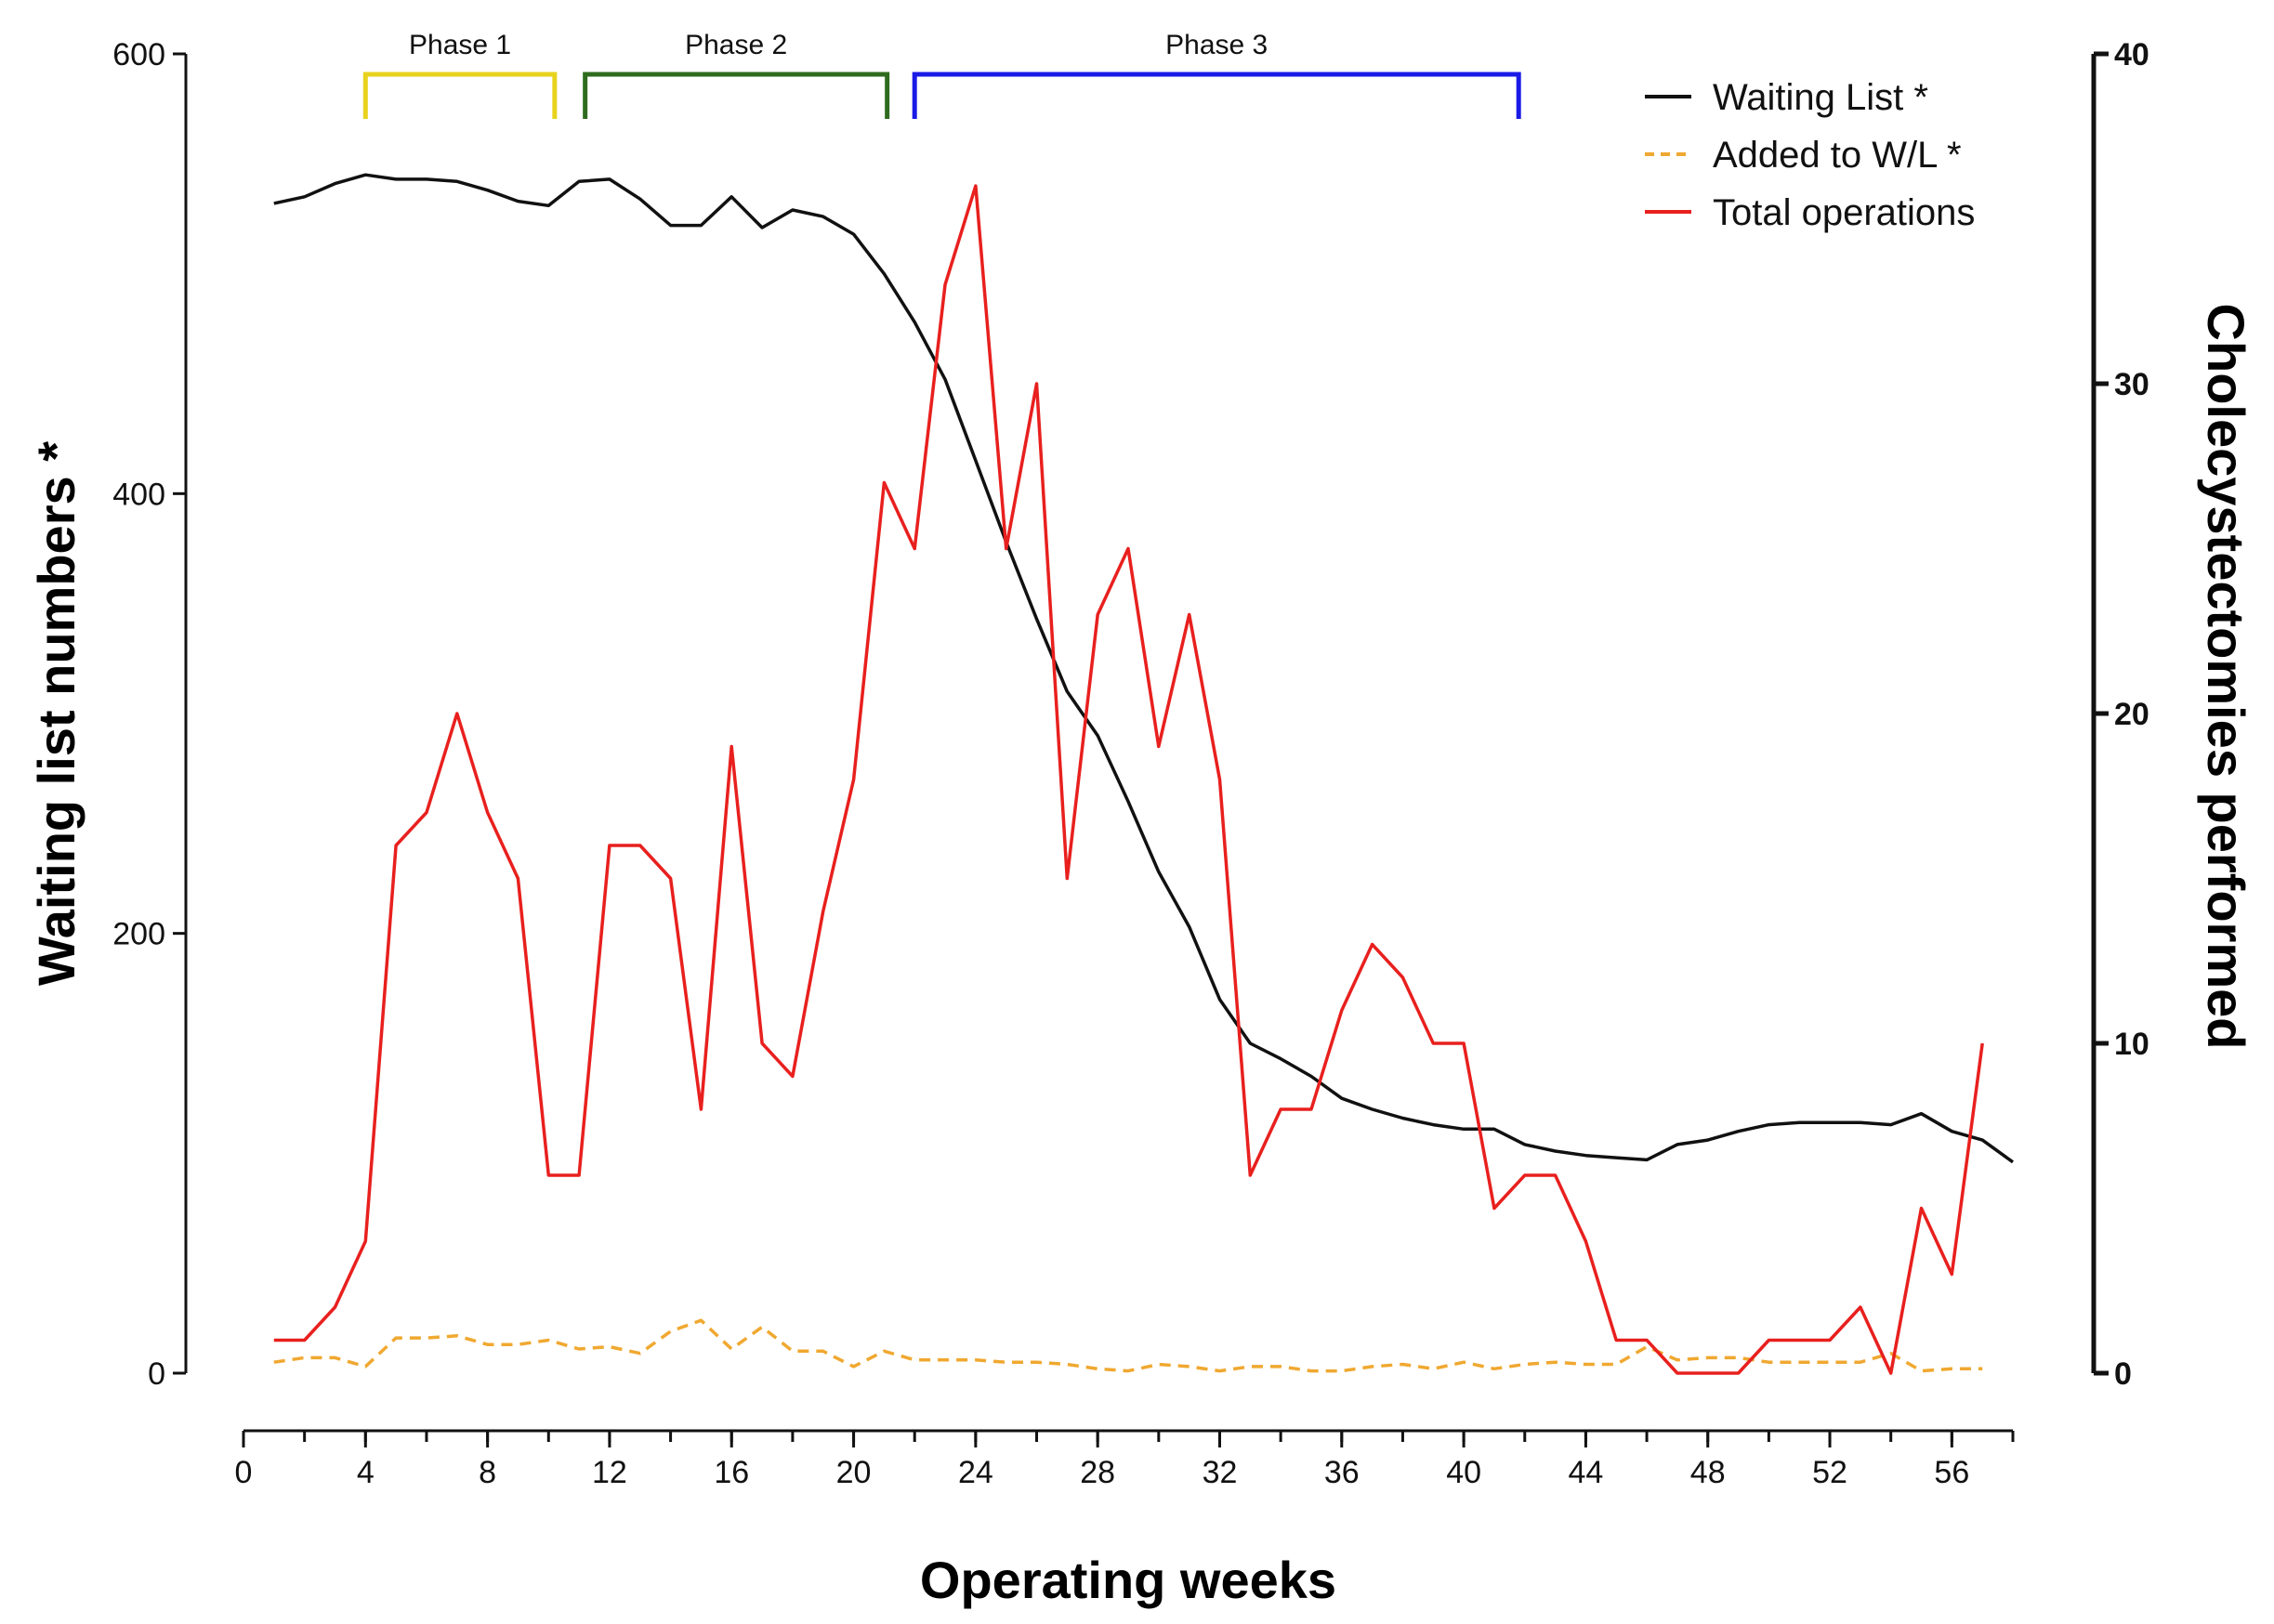  Describe the element at coordinates (244, 1473) in the screenshot. I see `x-tick-label: 0` at that location.